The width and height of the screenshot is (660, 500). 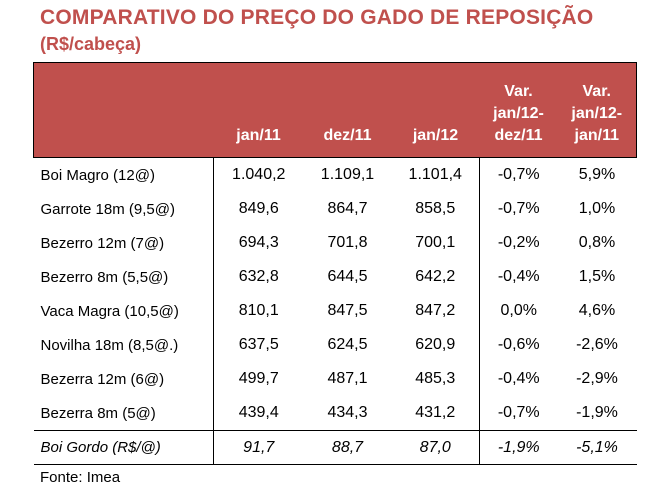 I want to click on row-label: Boi Magro (12@), so click(x=97, y=175).